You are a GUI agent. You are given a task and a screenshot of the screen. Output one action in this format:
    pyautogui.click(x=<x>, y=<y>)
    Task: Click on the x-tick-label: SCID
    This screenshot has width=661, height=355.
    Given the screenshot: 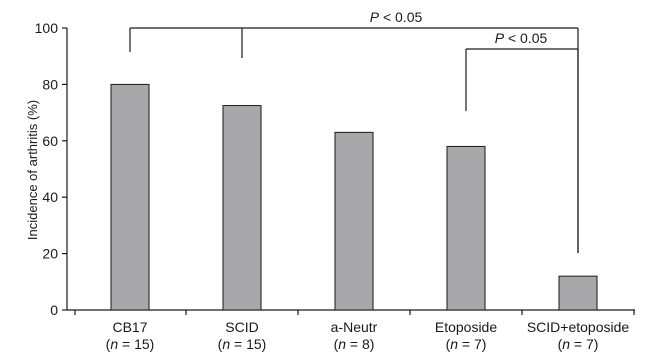 What is the action you would take?
    pyautogui.click(x=241, y=327)
    